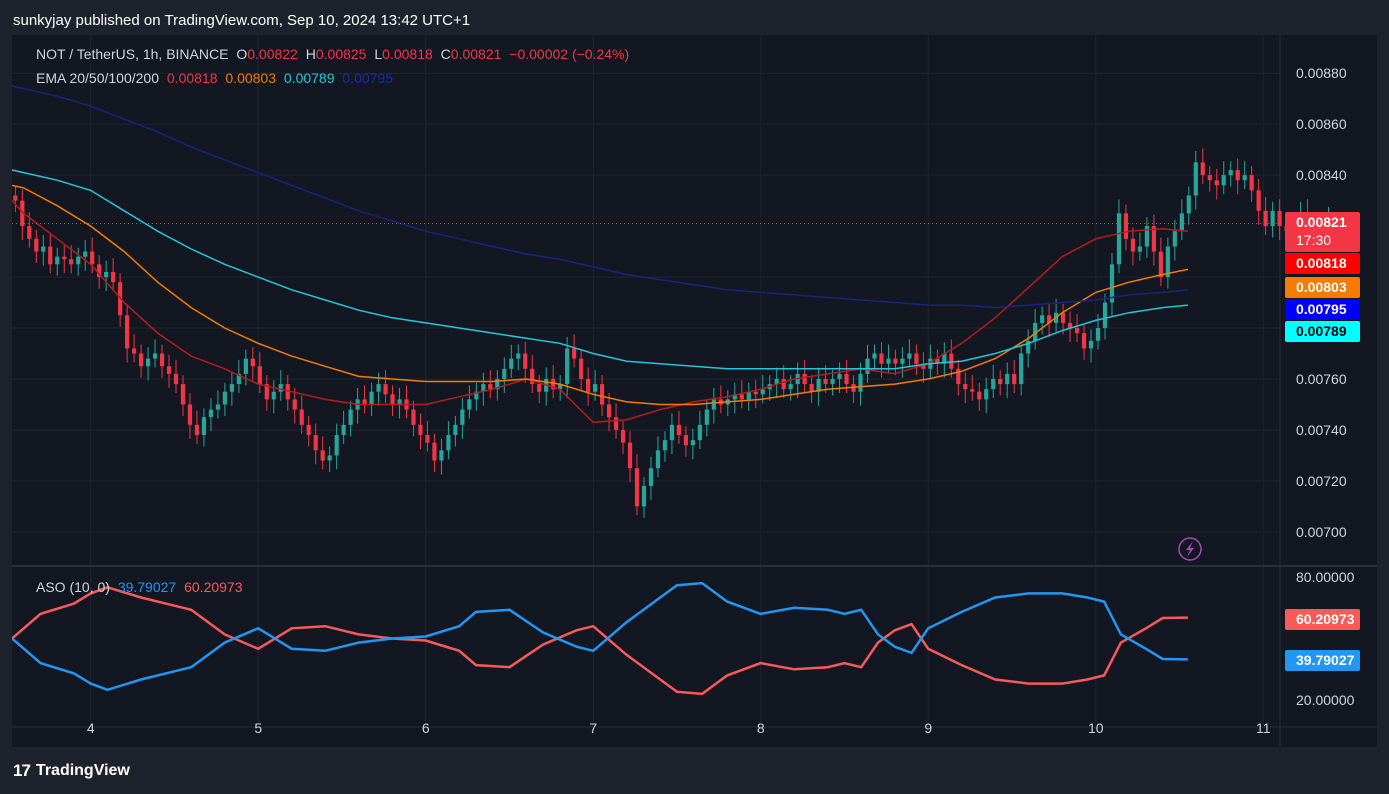 The image size is (1389, 794). Describe the element at coordinates (1322, 619) in the screenshot. I see `aso-tag-bear` at that location.